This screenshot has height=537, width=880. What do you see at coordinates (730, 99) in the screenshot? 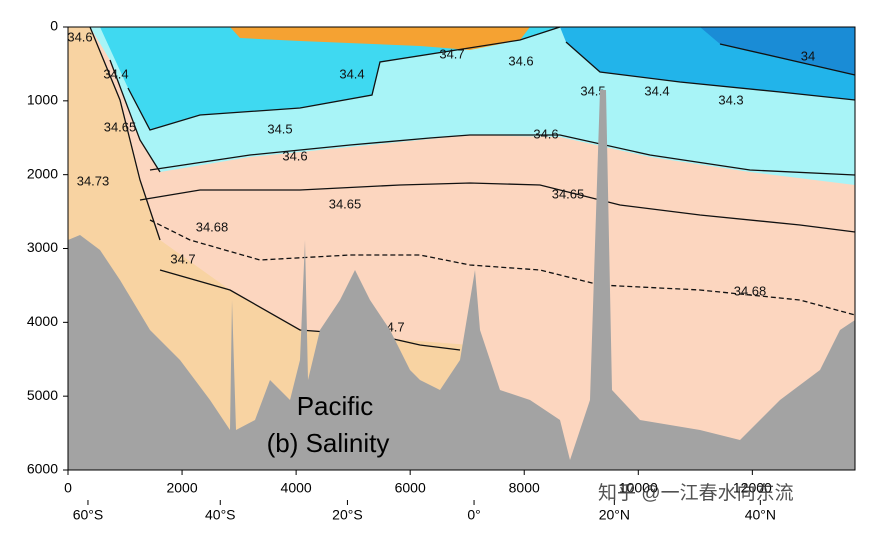
I see `contour-label: 34.3` at bounding box center [730, 99].